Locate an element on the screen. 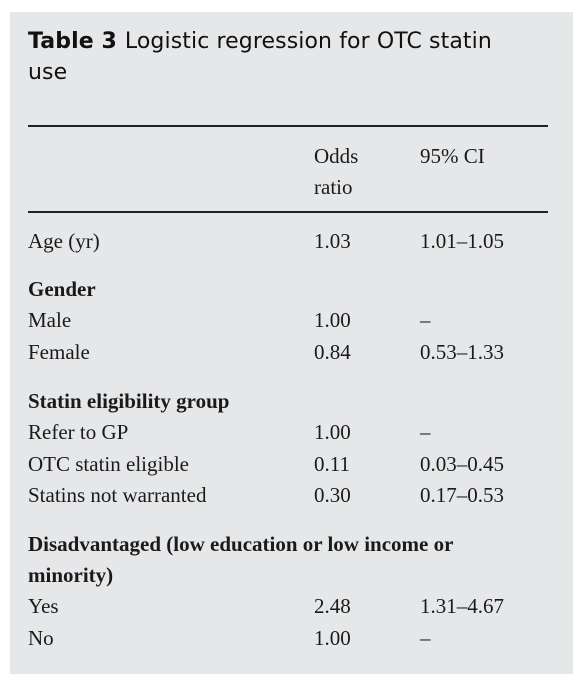  row-or-otc-eligible: 0.11 is located at coordinates (332, 464).